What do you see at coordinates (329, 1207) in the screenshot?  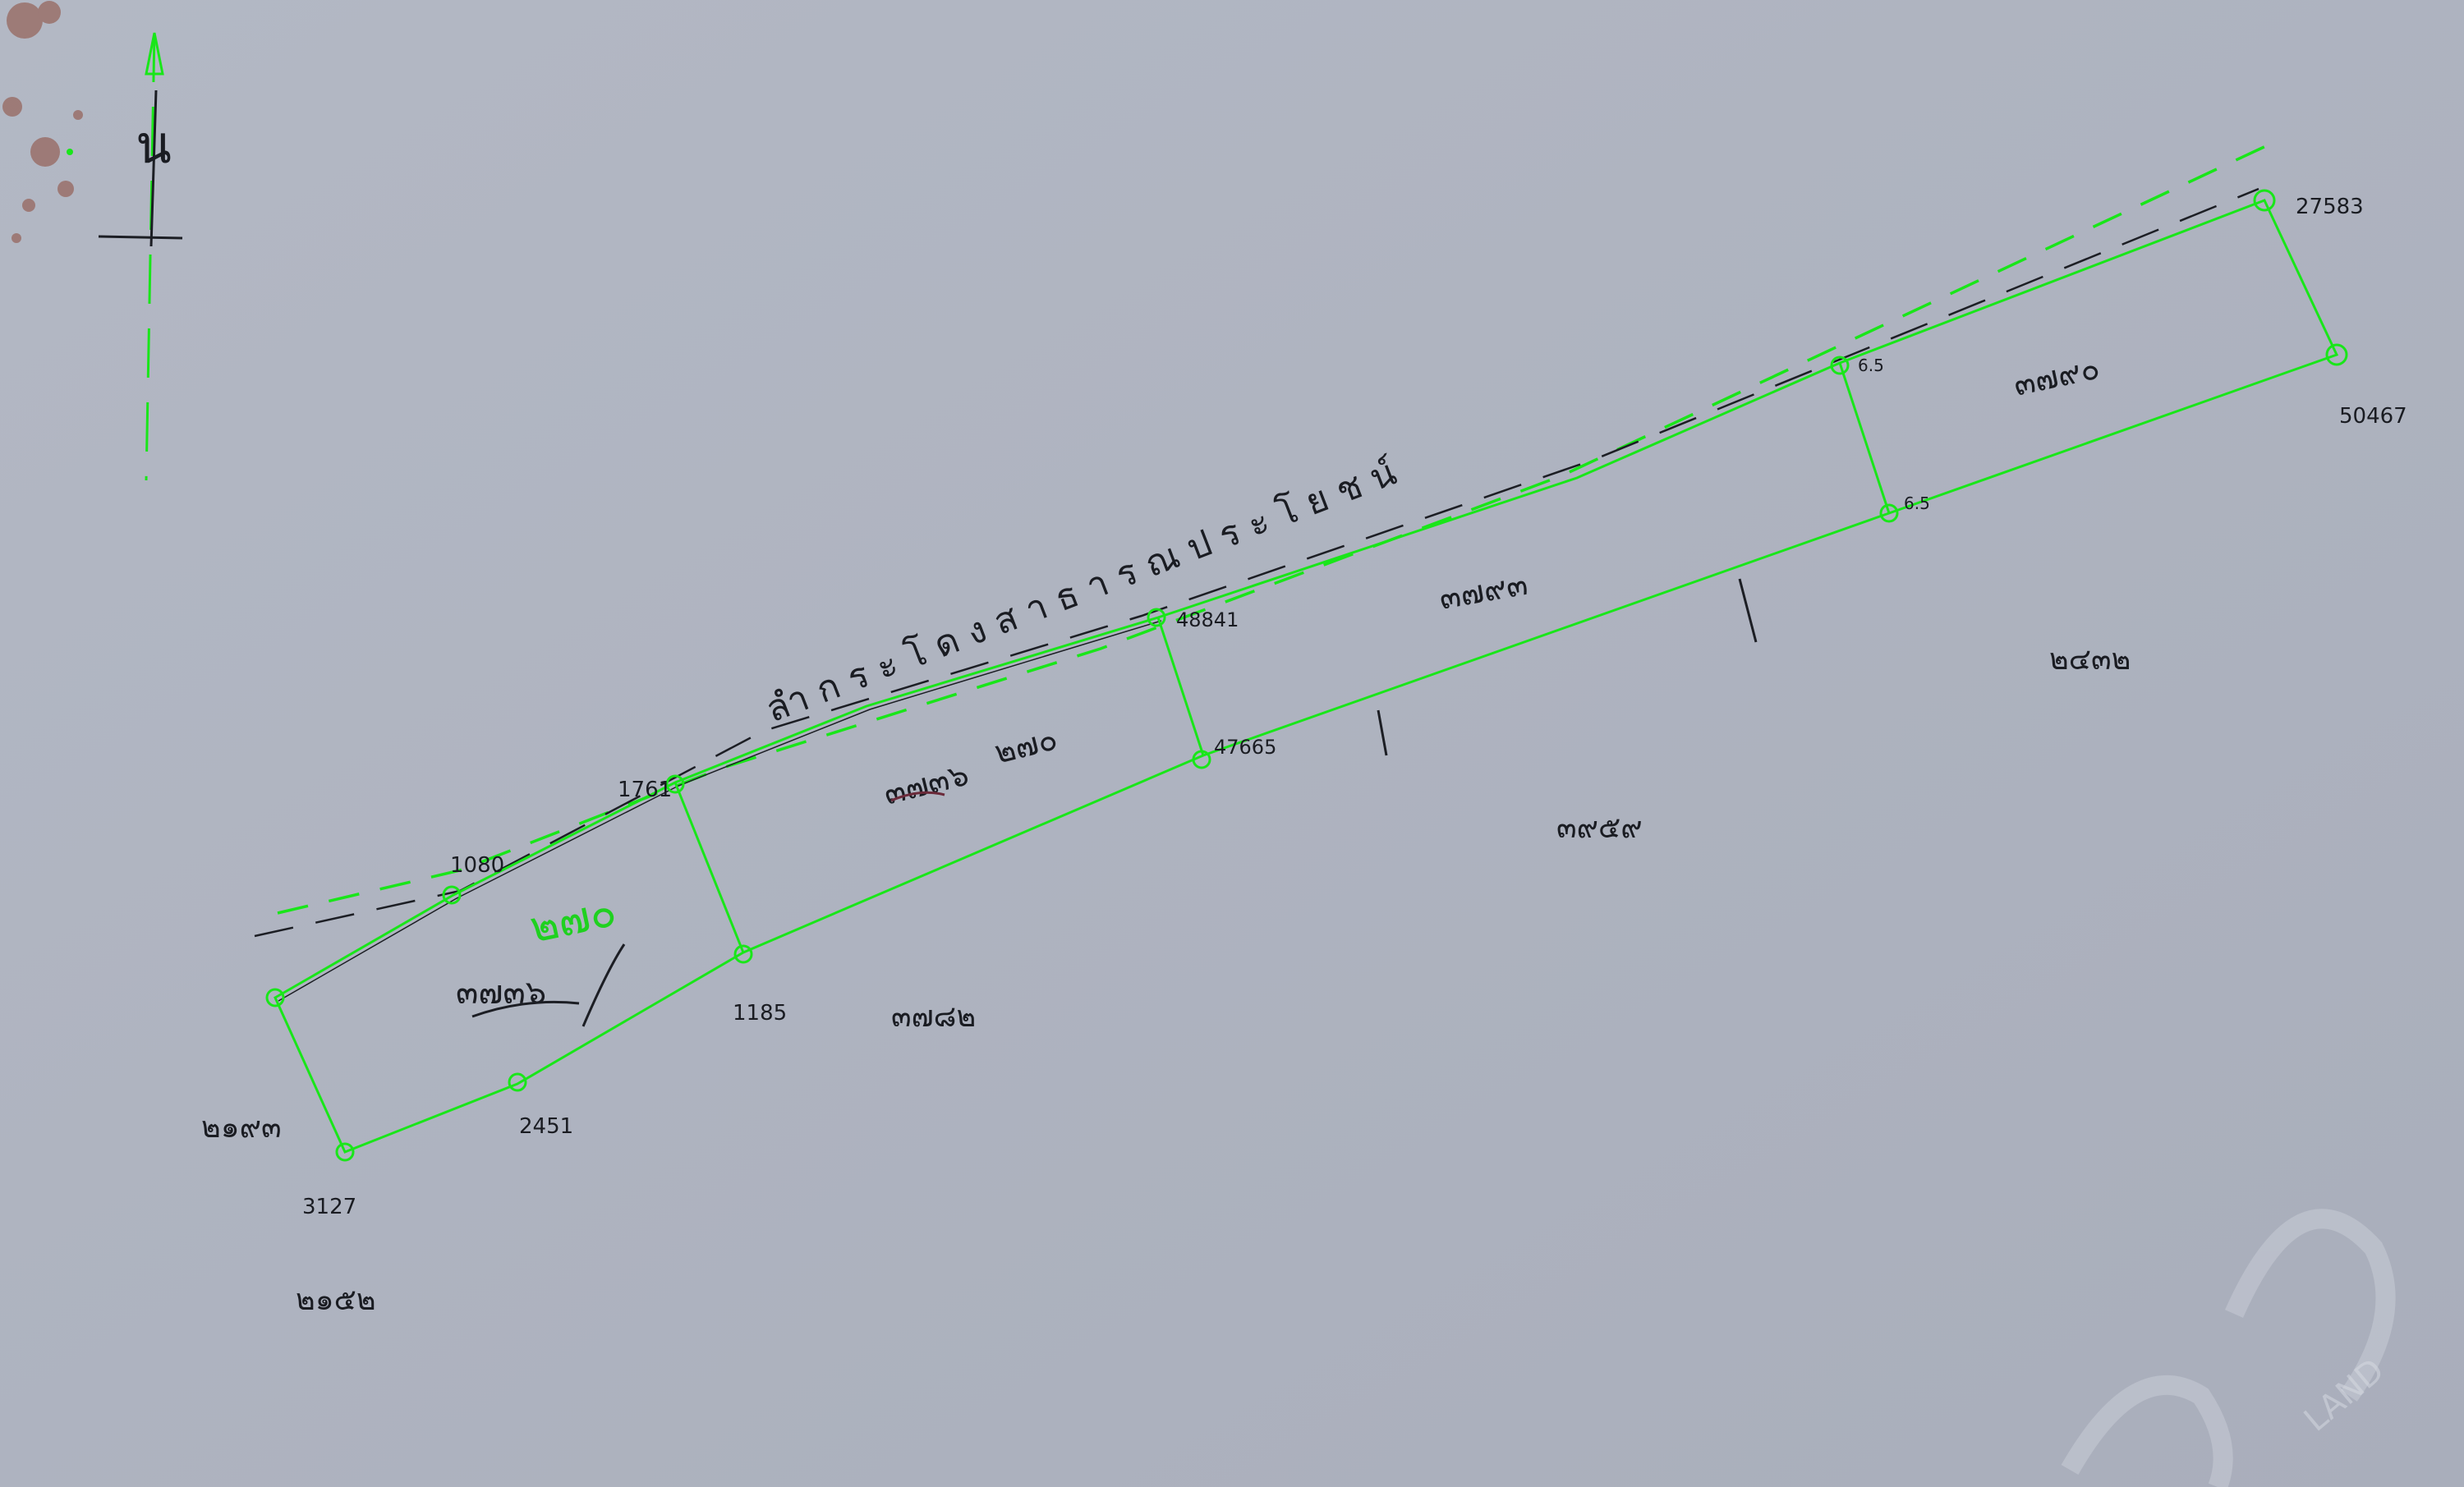 I see `corner-label: 3127` at bounding box center [329, 1207].